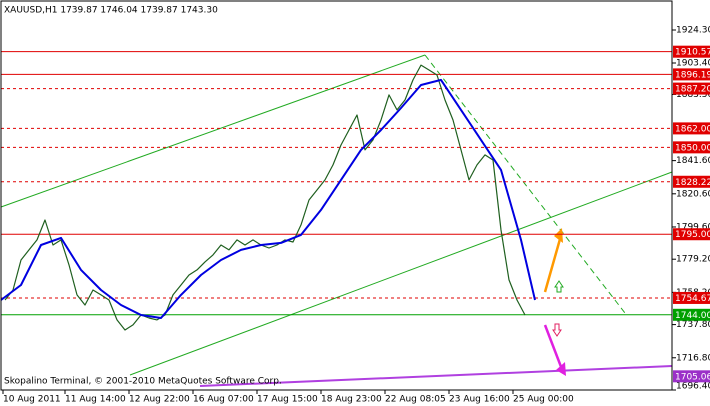  What do you see at coordinates (559, 286) in the screenshot?
I see `signal-up` at bounding box center [559, 286].